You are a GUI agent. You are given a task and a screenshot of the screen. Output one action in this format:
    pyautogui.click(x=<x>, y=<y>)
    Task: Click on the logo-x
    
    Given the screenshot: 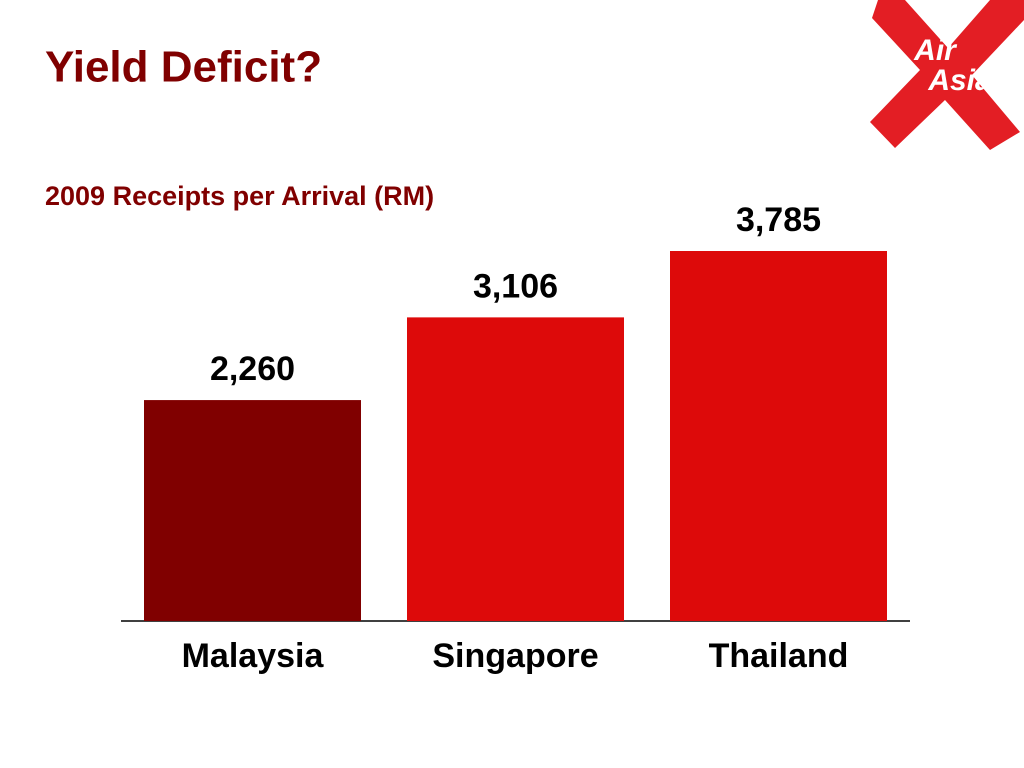 What is the action you would take?
    pyautogui.click(x=947, y=75)
    